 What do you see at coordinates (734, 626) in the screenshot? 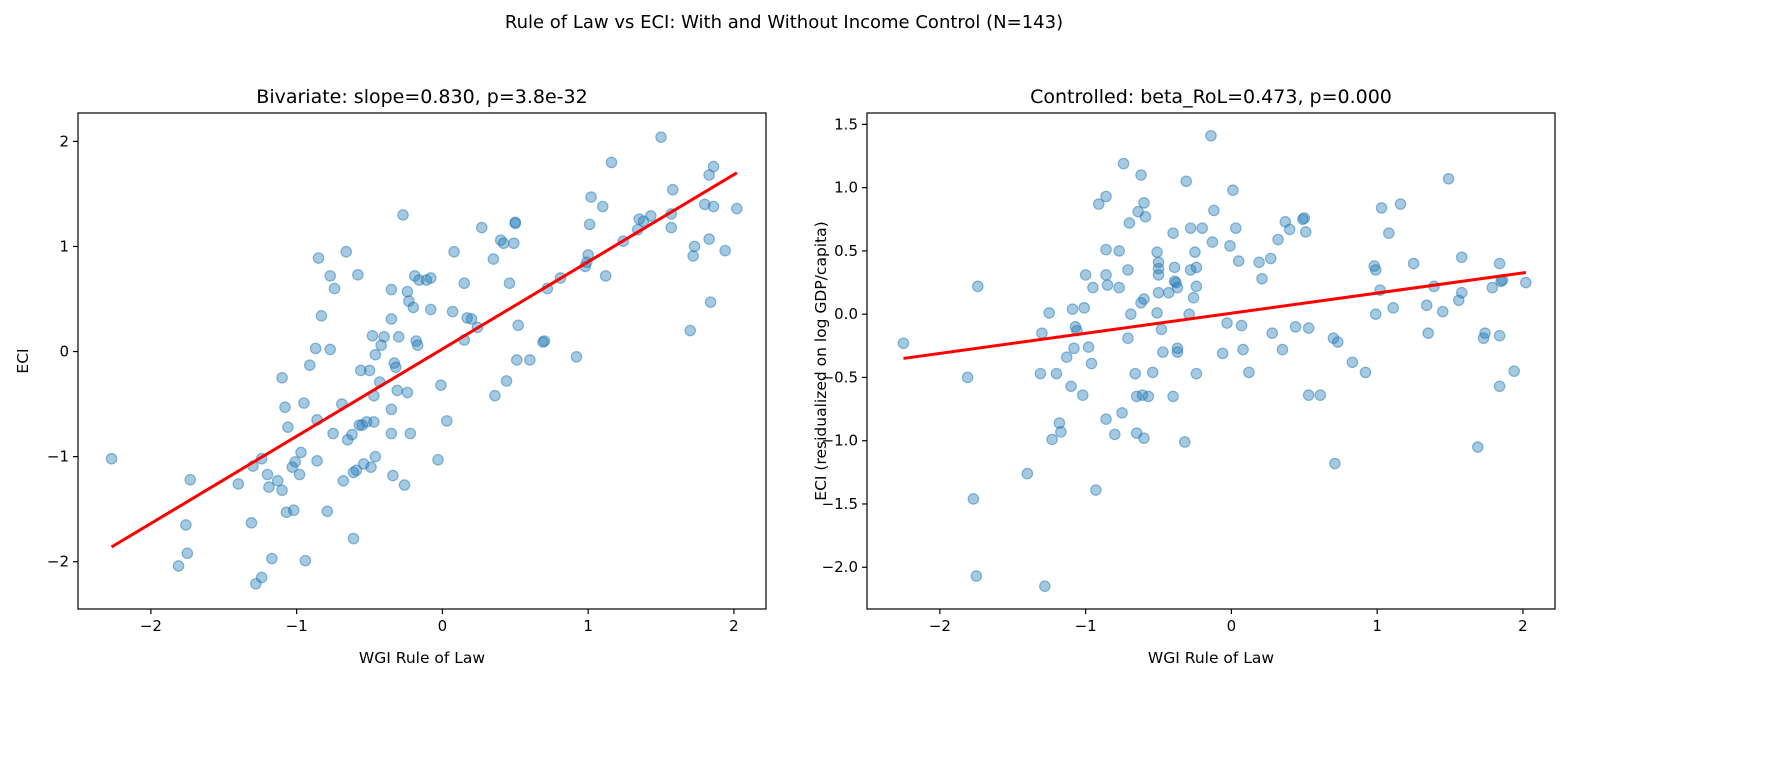
I see `x-tick-label: 2` at bounding box center [734, 626].